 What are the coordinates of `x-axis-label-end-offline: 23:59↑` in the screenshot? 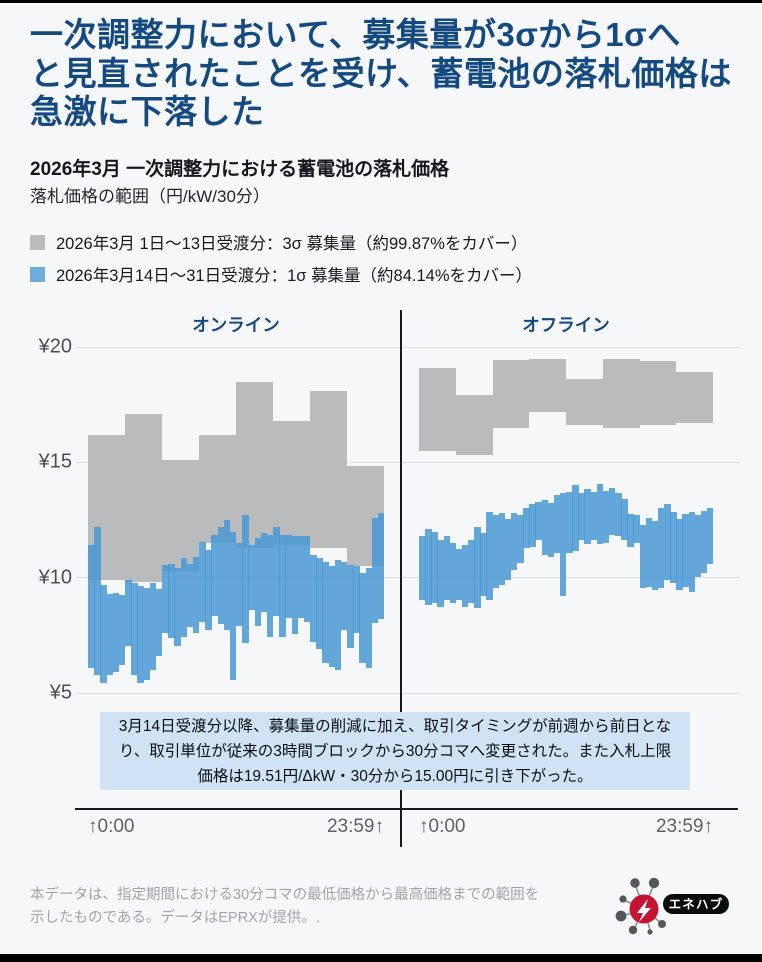 It's located at (684, 826).